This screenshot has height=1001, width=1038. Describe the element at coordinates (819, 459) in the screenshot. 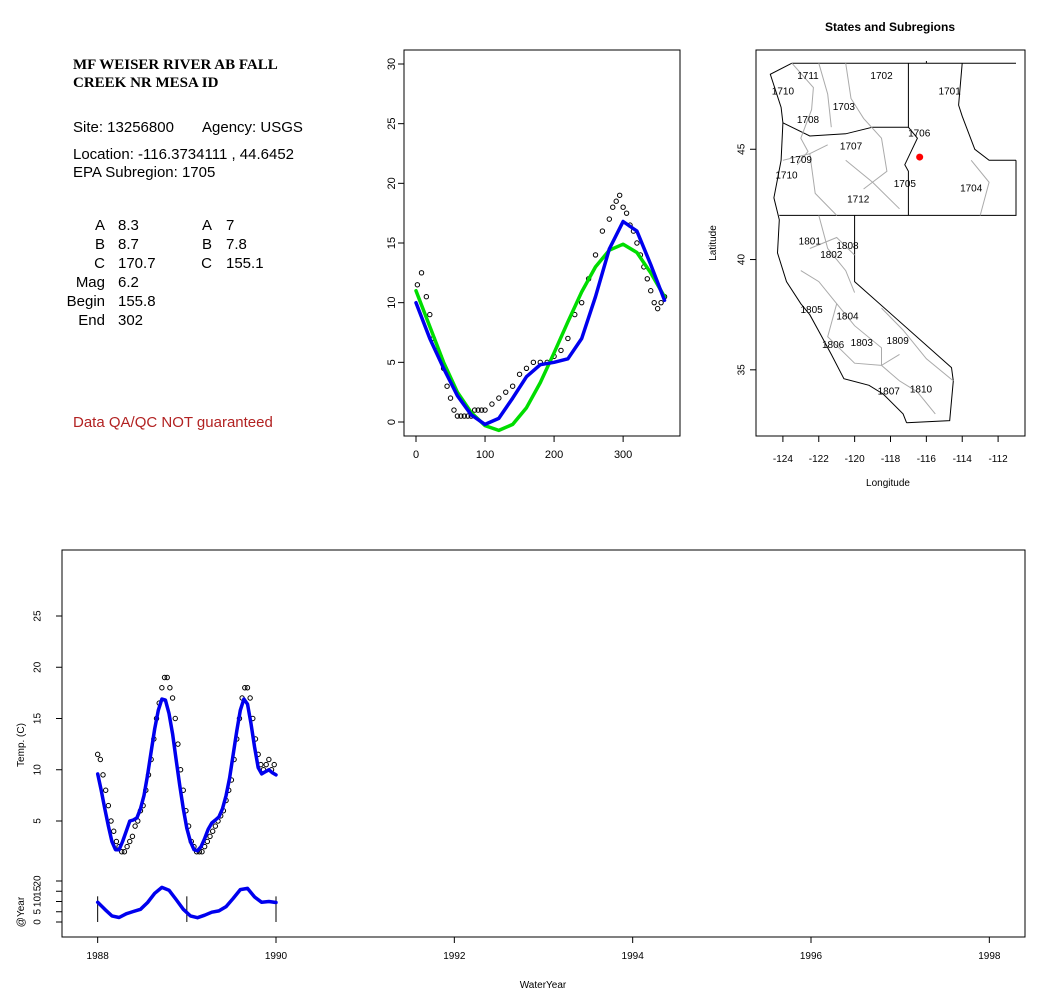

I see `x-tick-label: -122` at that location.